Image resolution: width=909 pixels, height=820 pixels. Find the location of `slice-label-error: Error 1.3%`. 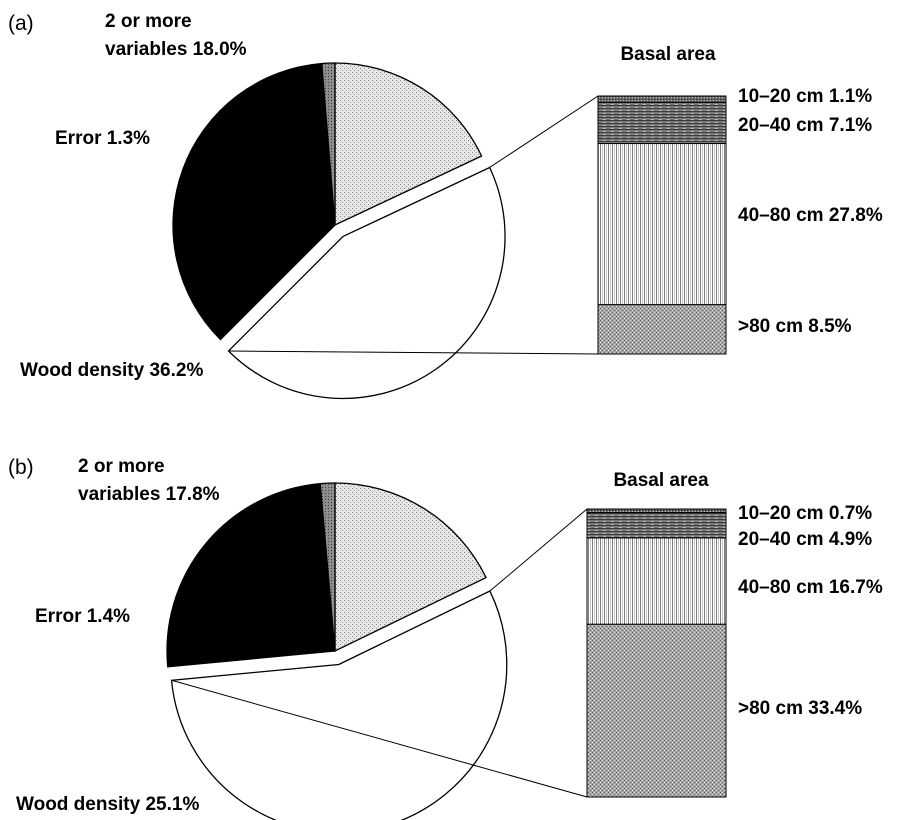

slice-label-error: Error 1.3% is located at coordinates (102, 138).